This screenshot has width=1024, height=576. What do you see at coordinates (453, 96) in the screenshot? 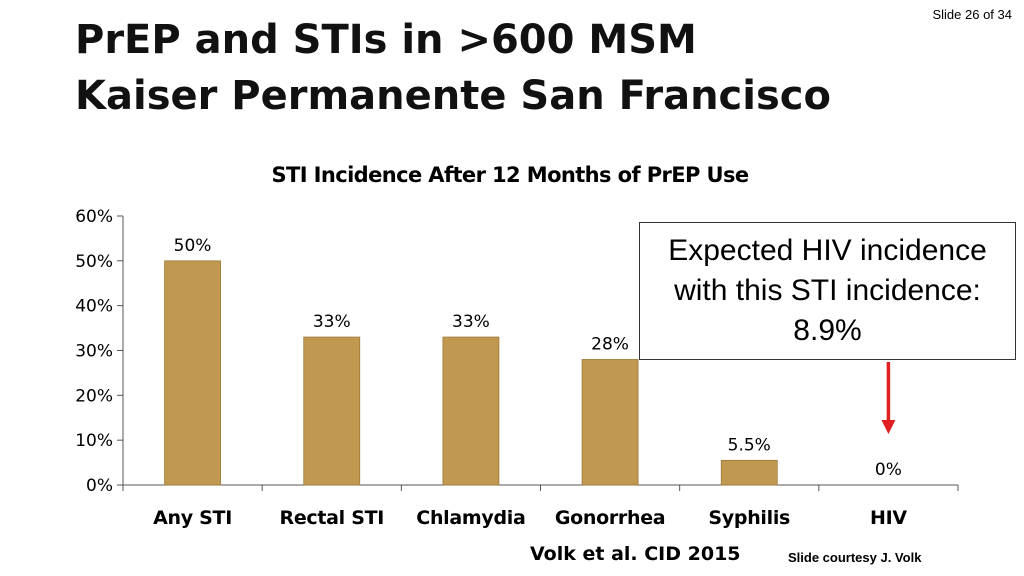
I see `slide-title-line-2: Kaiser Permanente San Francisco` at bounding box center [453, 96].